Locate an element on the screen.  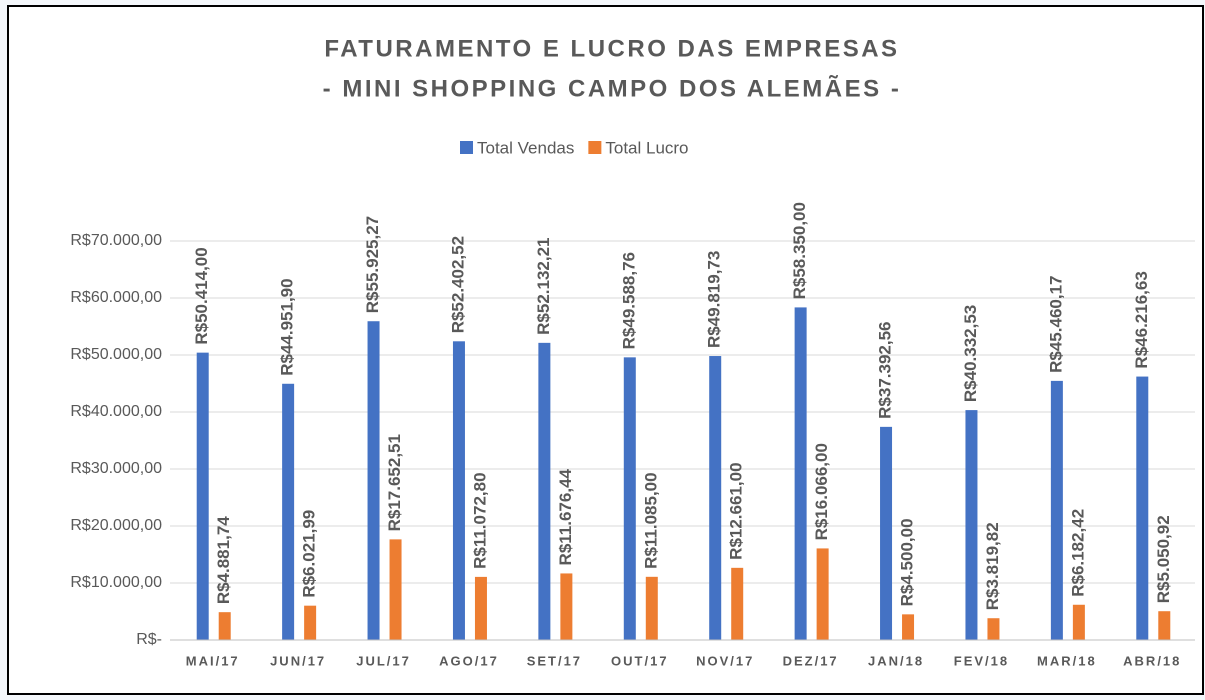
value-label: R$4.881,74 is located at coordinates (223, 560).